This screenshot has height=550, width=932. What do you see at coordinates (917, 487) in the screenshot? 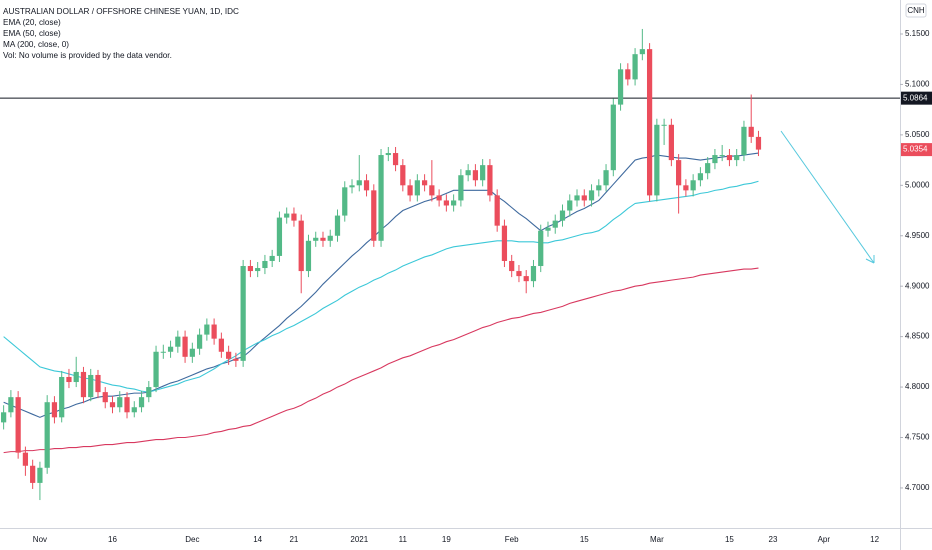
I see `y-tick-label: 4.7000` at bounding box center [917, 487].